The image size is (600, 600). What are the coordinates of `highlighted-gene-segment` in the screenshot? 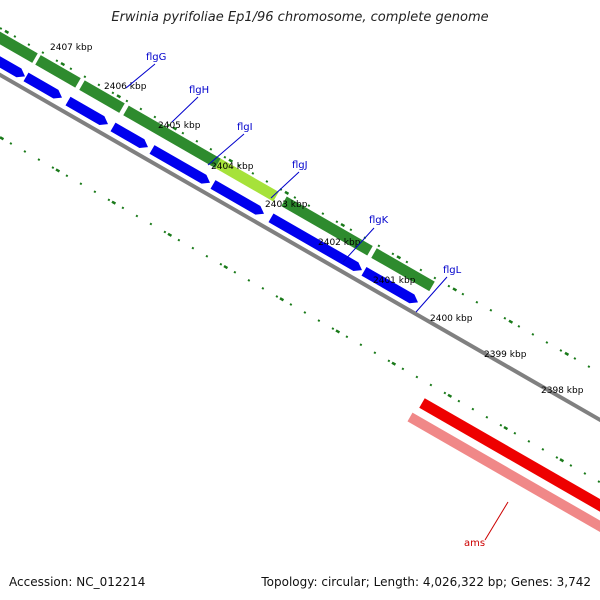 It's located at (247, 180).